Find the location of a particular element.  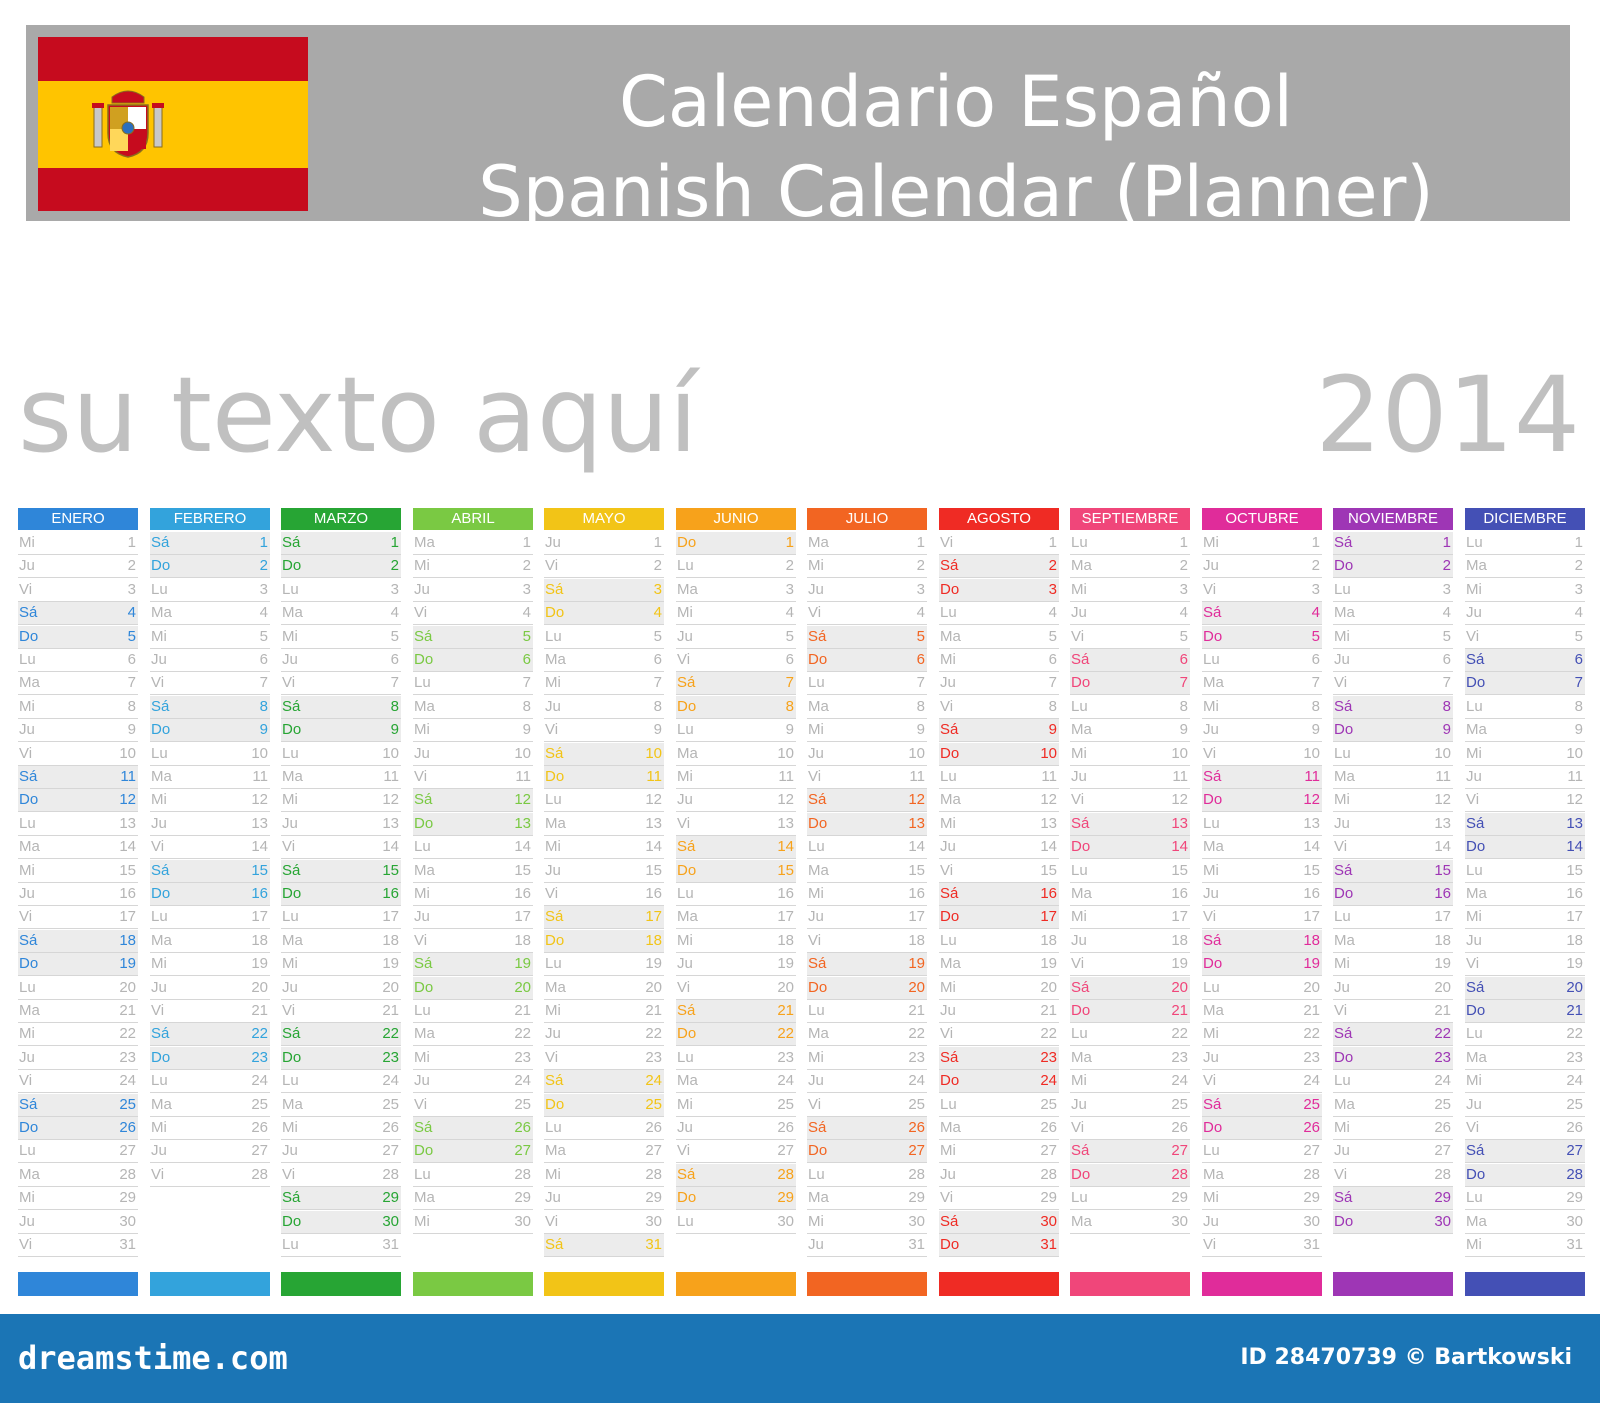

day-row: Mi 25 is located at coordinates (736, 1105).